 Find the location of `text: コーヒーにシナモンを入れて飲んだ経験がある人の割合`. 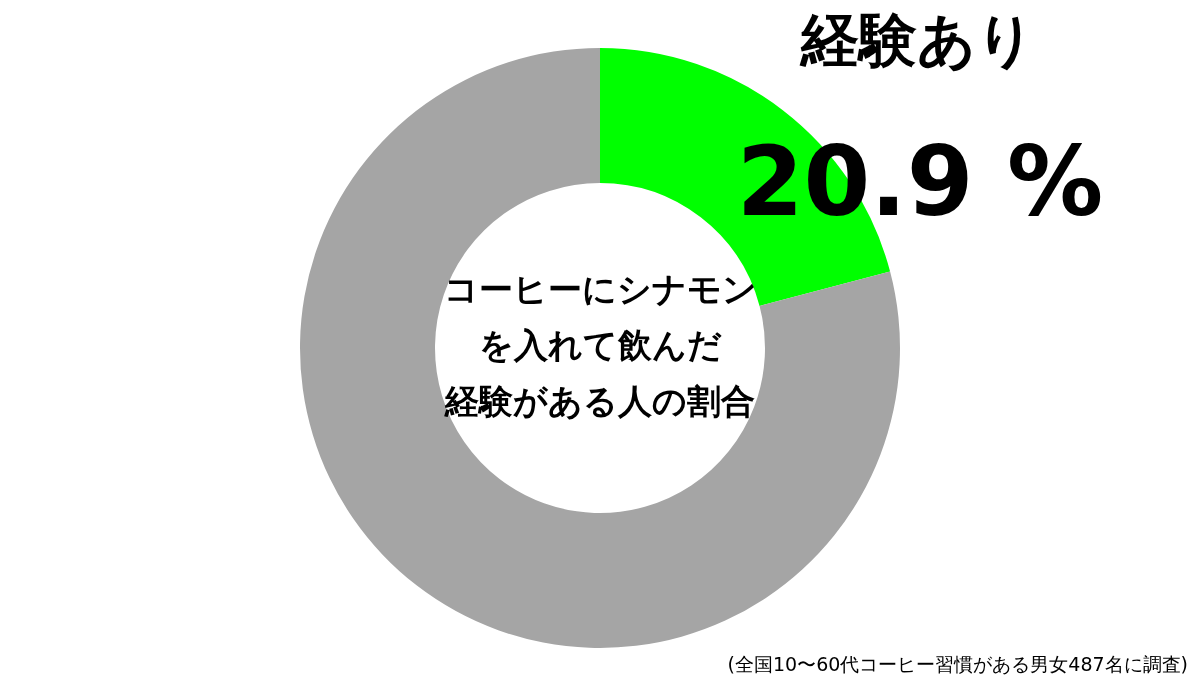

text: コーヒーにシナモンを入れて飲んだ経験がある人の割合 is located at coordinates (600, 344).